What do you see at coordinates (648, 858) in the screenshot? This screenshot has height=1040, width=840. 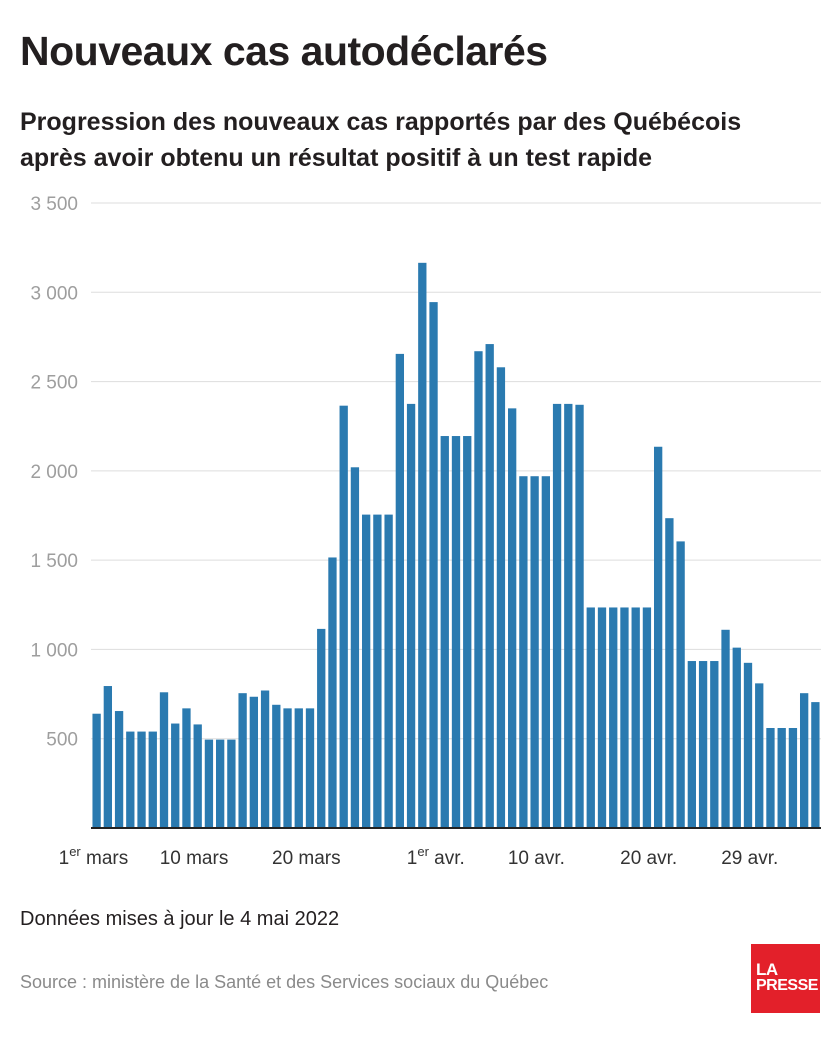 I see `x-tick-label: 20 avr.` at bounding box center [648, 858].